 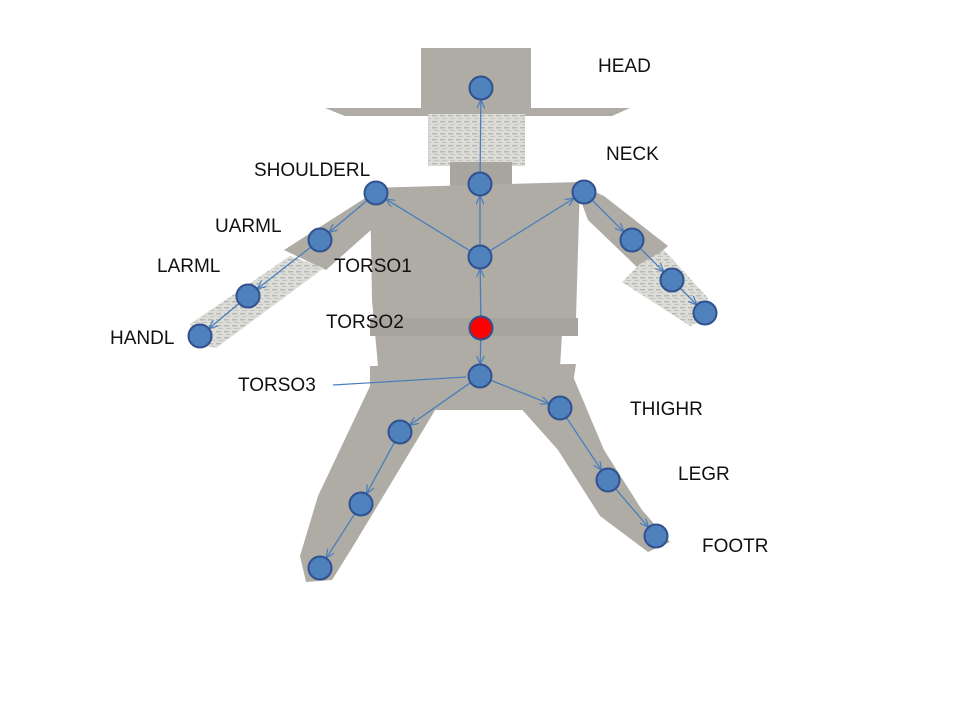 I want to click on hat-brim, so click(x=477, y=112).